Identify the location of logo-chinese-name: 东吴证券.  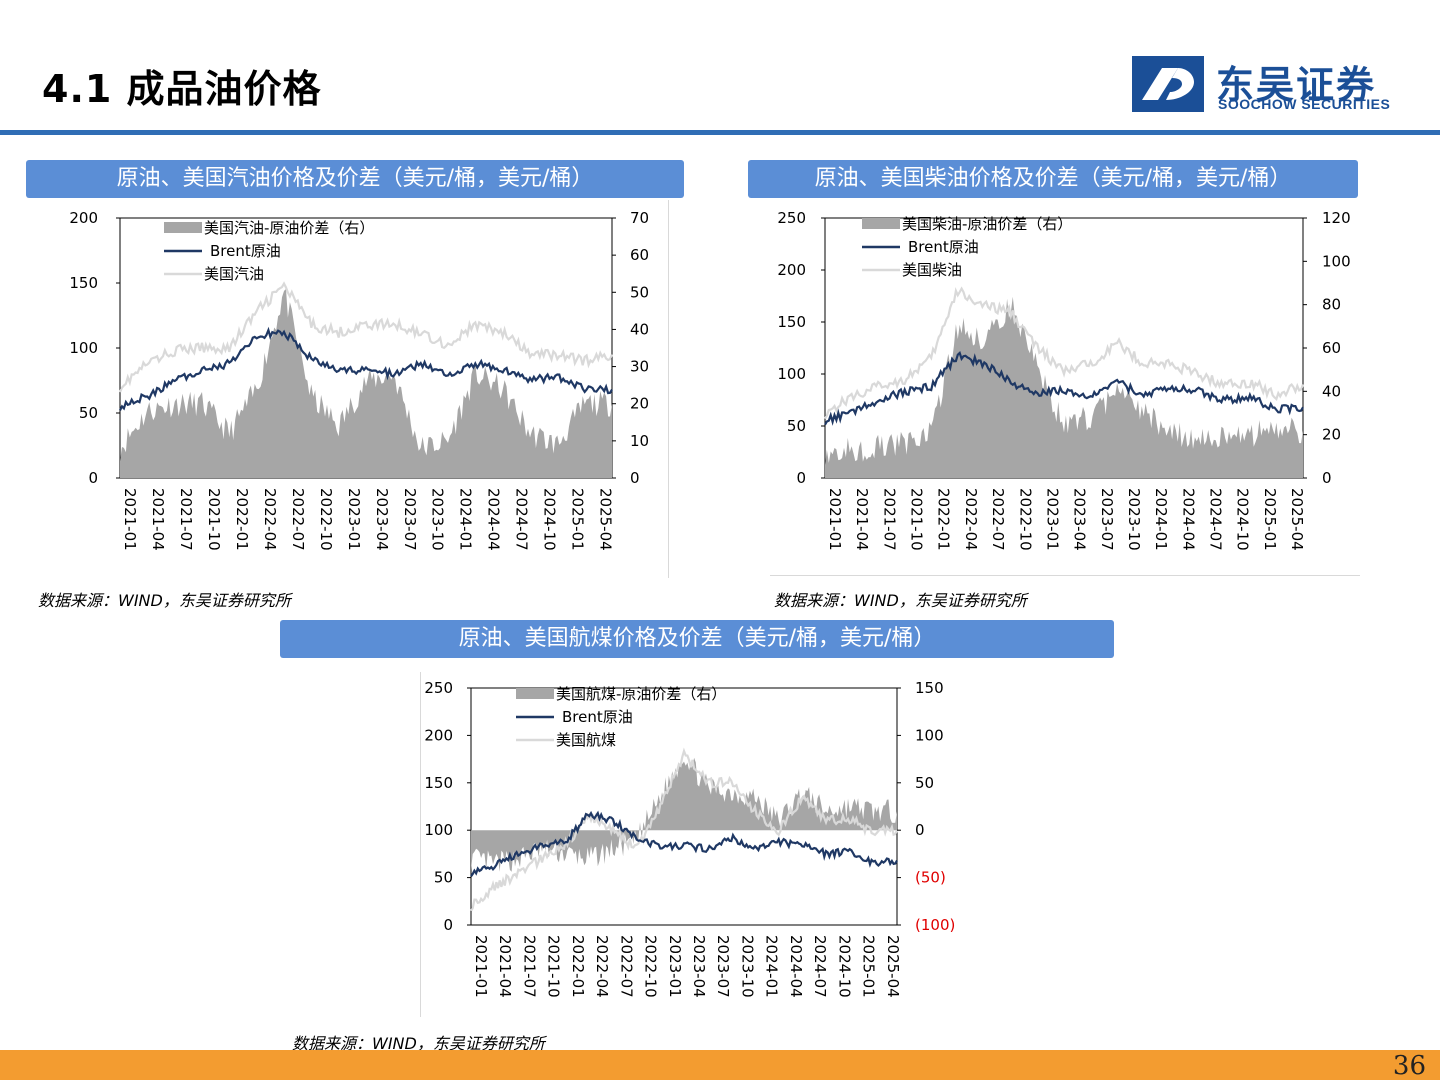
(1296, 85).